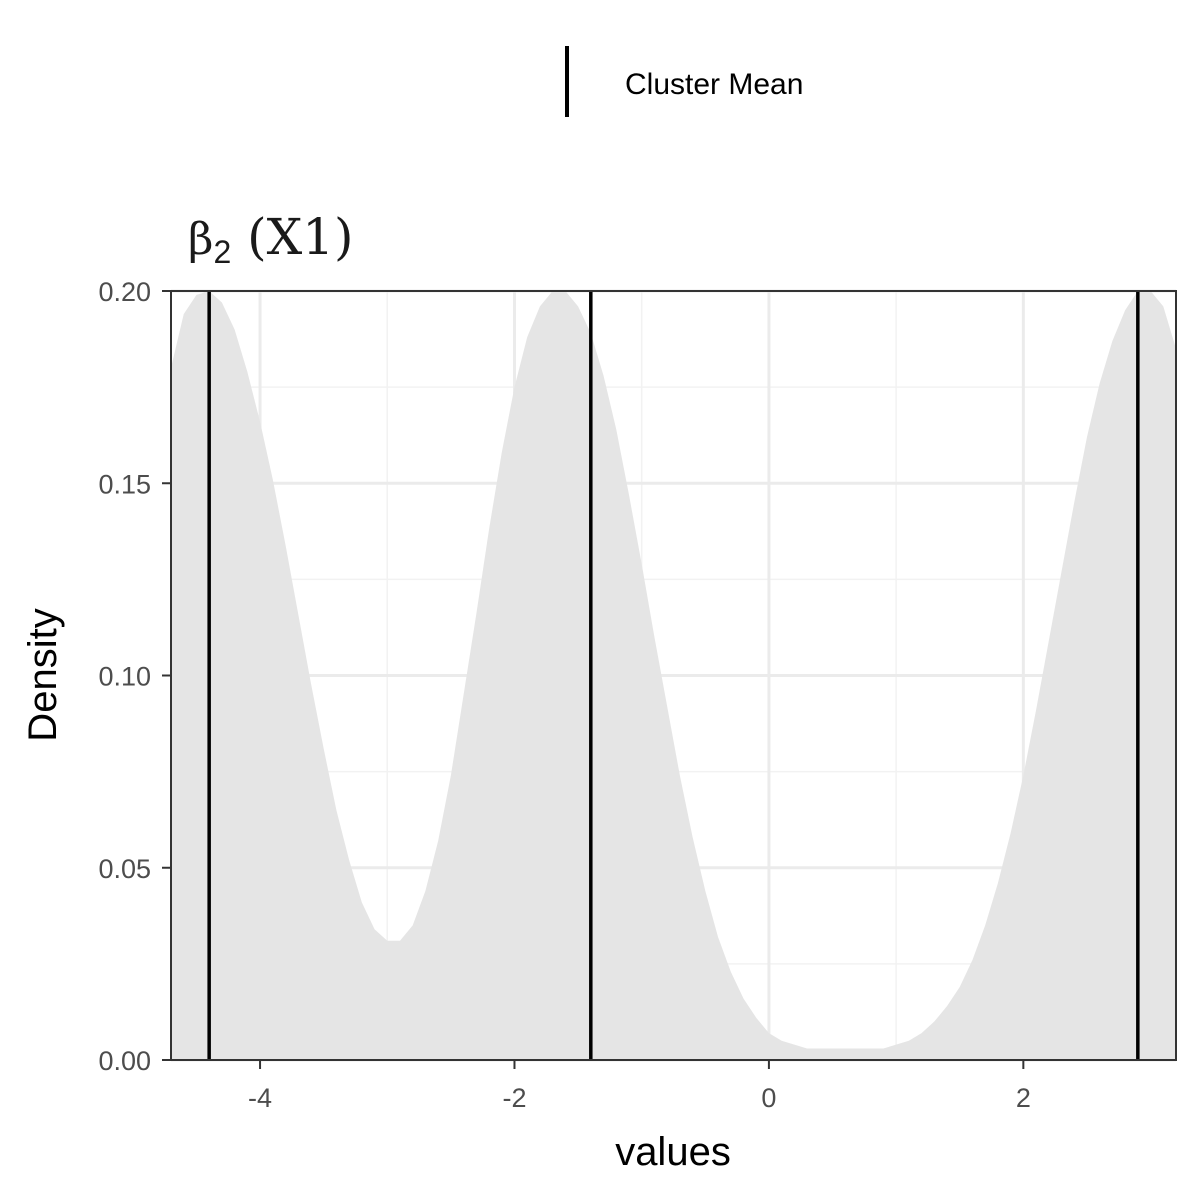 The image size is (1200, 1200). Describe the element at coordinates (514, 1098) in the screenshot. I see `x-tick-label: -2` at that location.